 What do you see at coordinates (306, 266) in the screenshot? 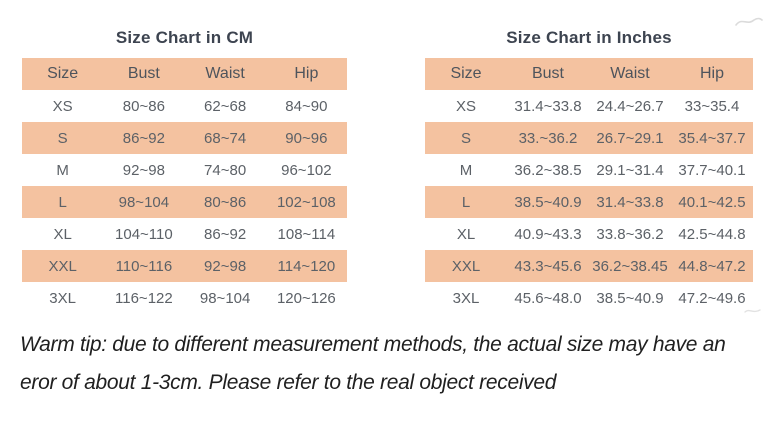
I see `measurement-cell: 114~120` at bounding box center [306, 266].